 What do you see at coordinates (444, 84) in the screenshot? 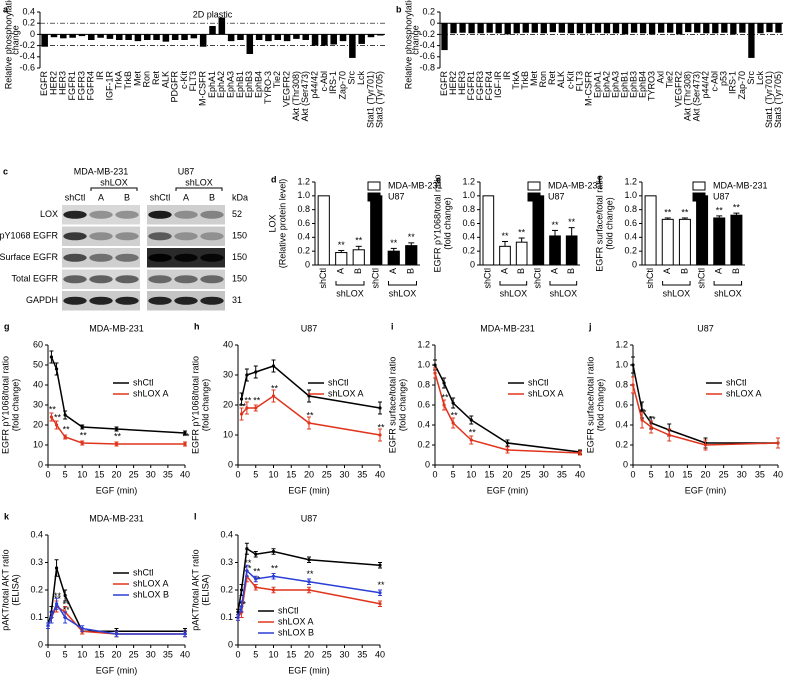
I see `x-tick-label: EGFR` at bounding box center [444, 84].